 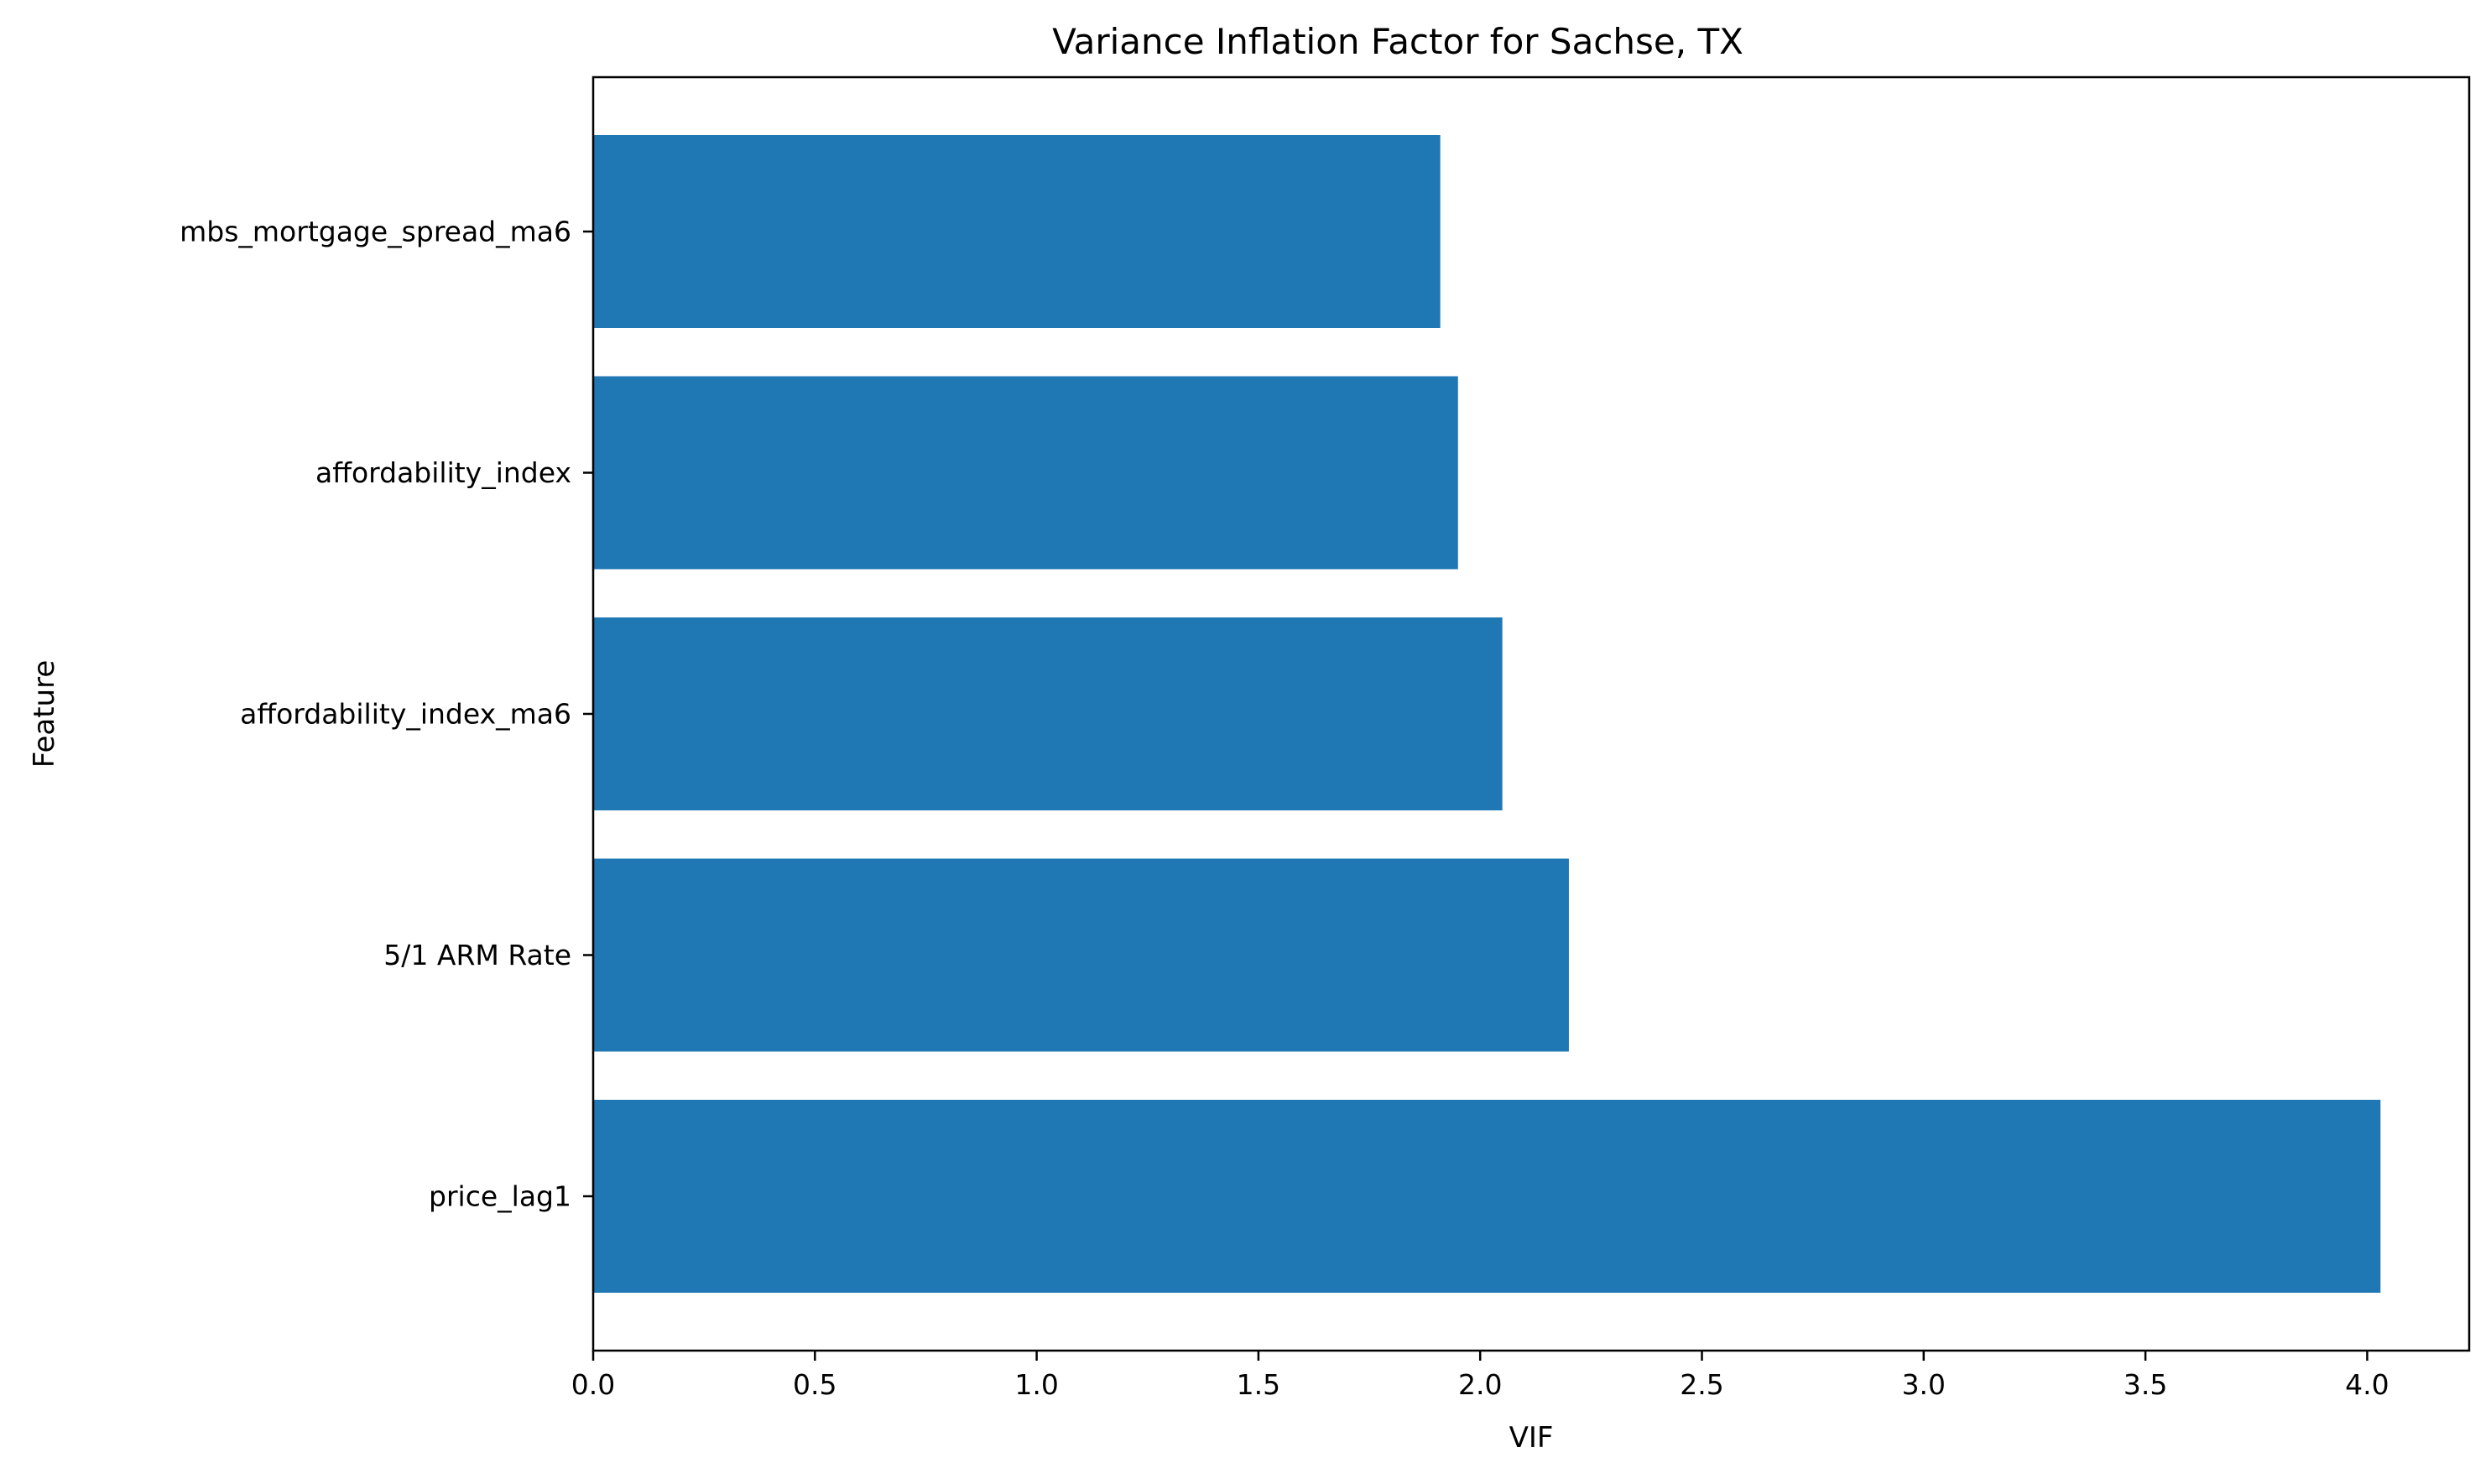 I want to click on x-tick-label: 3.5, so click(x=2145, y=1384).